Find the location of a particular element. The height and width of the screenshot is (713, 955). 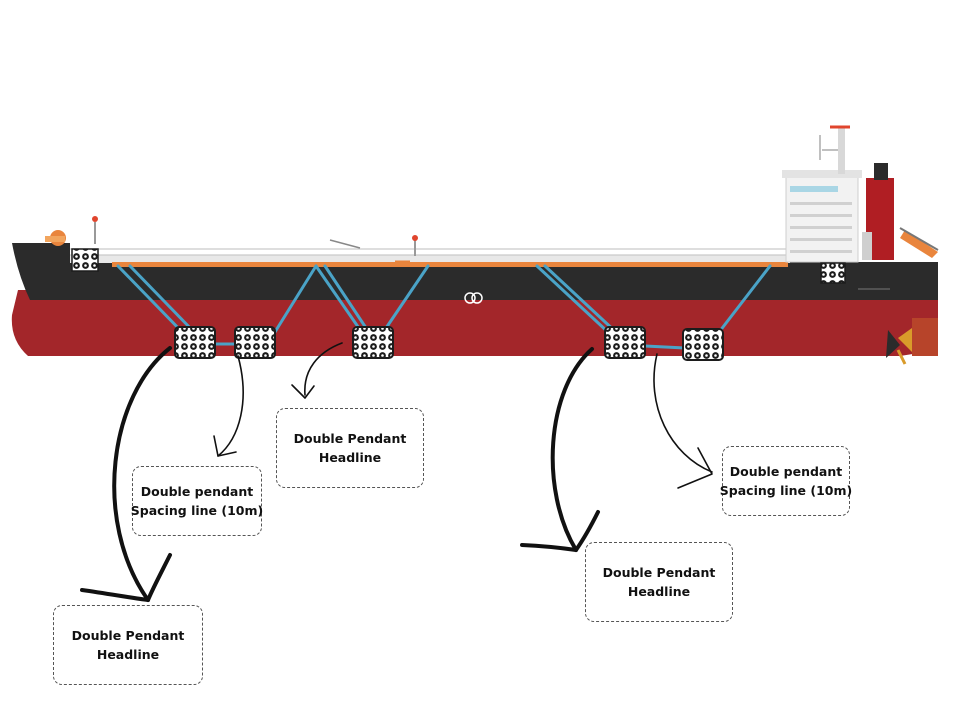

superstructure is located at coordinates (860, 194).